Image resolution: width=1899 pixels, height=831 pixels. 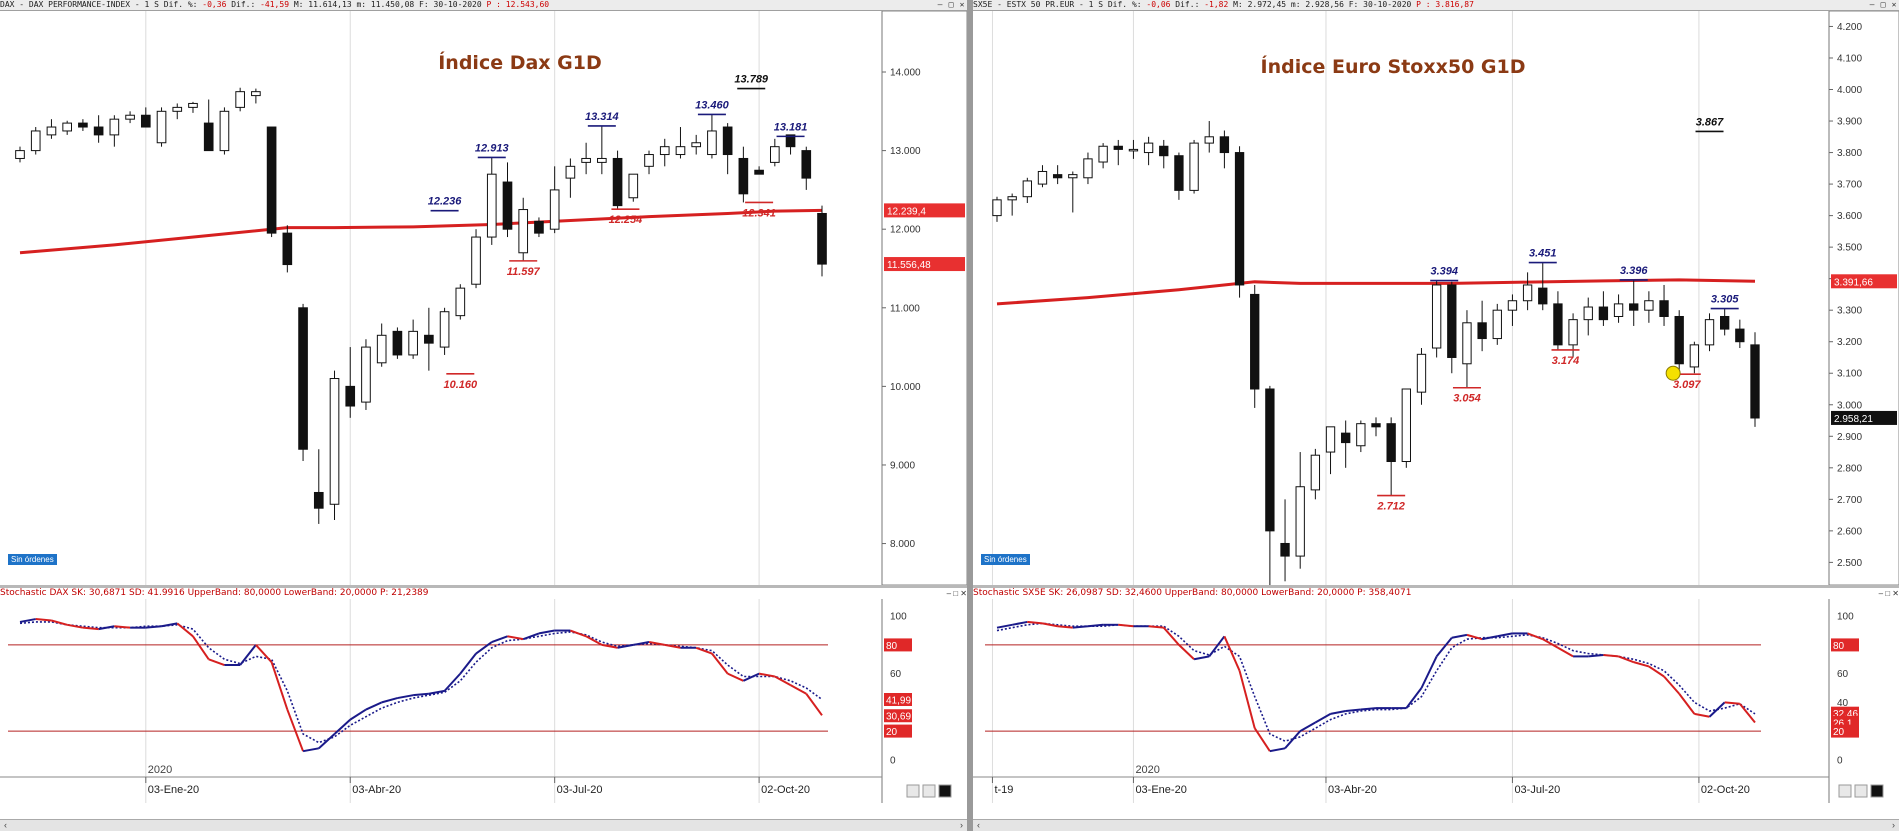 What do you see at coordinates (970, 415) in the screenshot?
I see `panel-divider` at bounding box center [970, 415].